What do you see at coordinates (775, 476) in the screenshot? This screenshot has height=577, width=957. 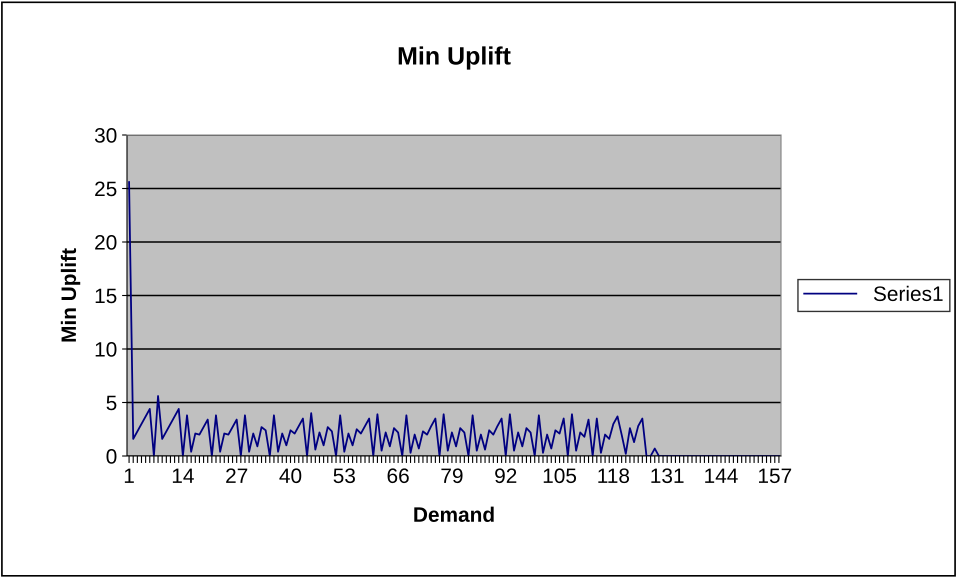 I see `x-tick-label: 157` at bounding box center [775, 476].